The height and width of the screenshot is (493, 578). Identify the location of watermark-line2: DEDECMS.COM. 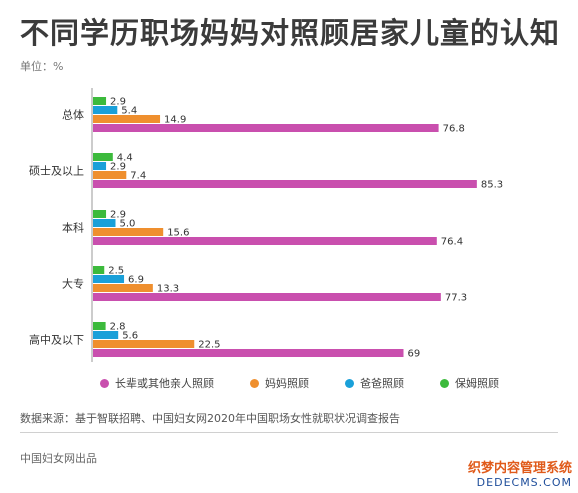
(524, 482).